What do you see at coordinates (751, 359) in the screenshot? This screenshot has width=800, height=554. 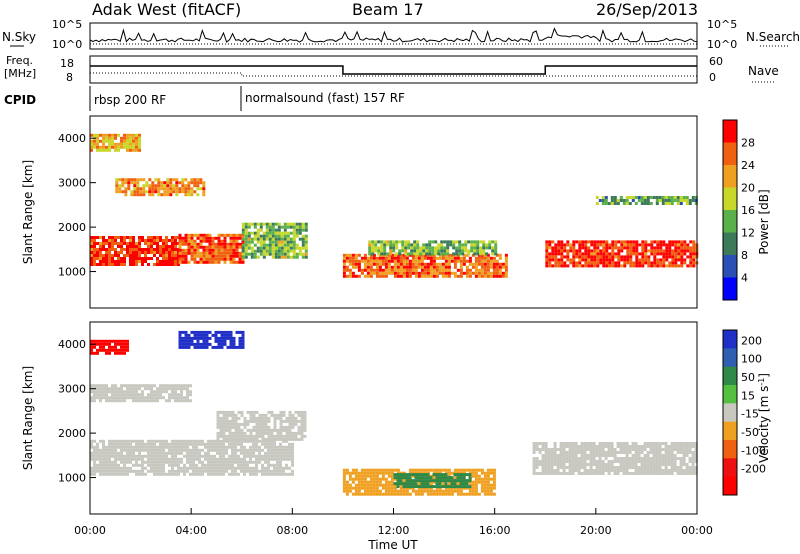 I see `colorbar-tick-label: 100` at bounding box center [751, 359].